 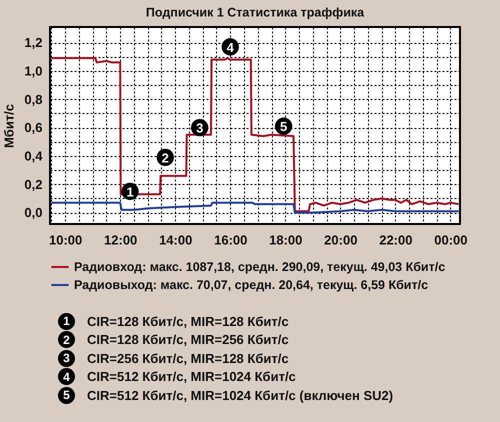 I want to click on legend-label: Радиовход: макс. 1087,18, средн. 290,09, текущ. 49,03 Кбит/с, so click(x=260, y=267).